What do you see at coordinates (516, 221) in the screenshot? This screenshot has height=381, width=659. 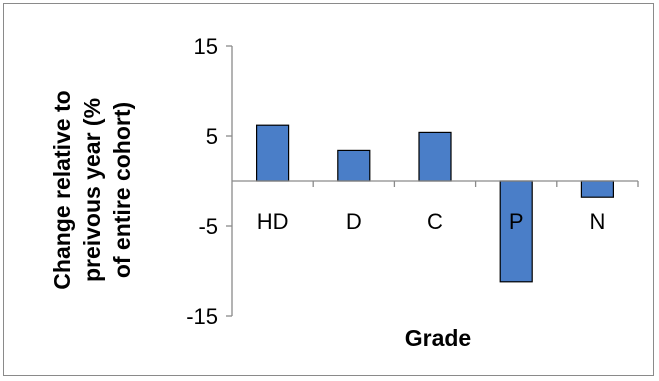 I see `x-tick-label-p: P` at bounding box center [516, 221].